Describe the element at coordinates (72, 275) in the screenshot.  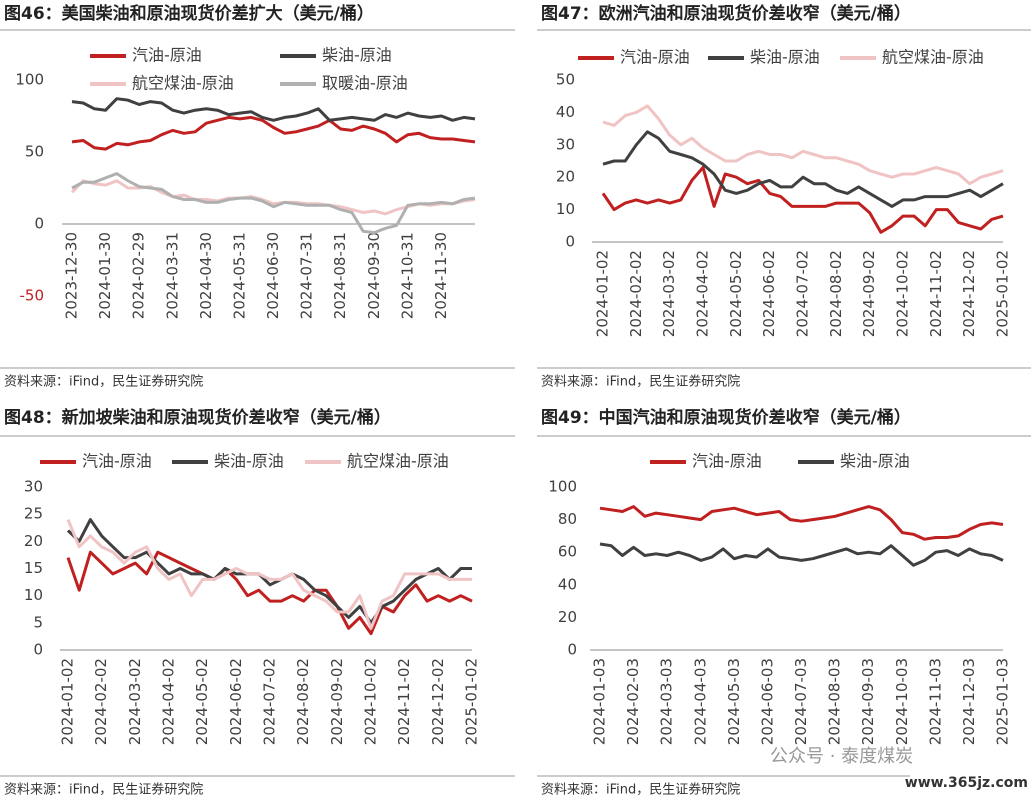
I see `x-tick-label: 2023-12-30` at that location.